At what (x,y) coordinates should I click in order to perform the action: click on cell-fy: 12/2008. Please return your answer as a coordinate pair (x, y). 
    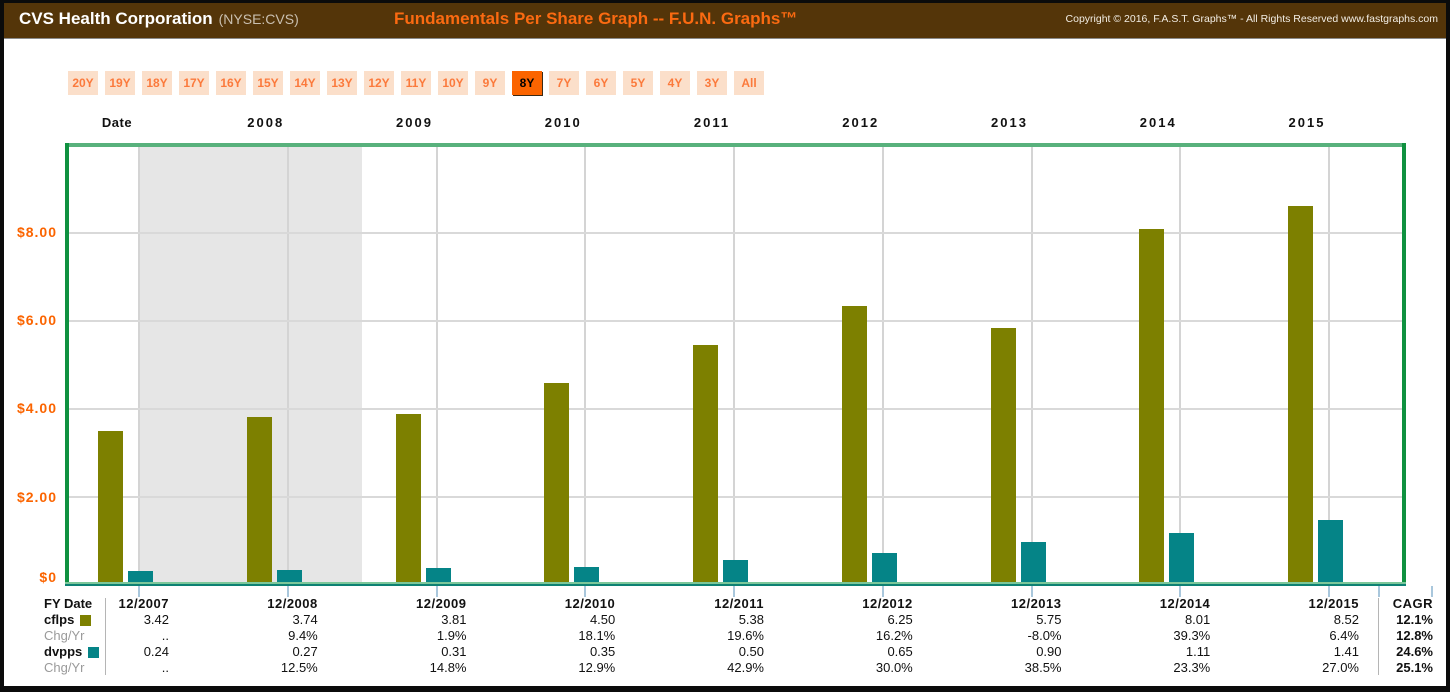
    Looking at the image, I should click on (292, 603).